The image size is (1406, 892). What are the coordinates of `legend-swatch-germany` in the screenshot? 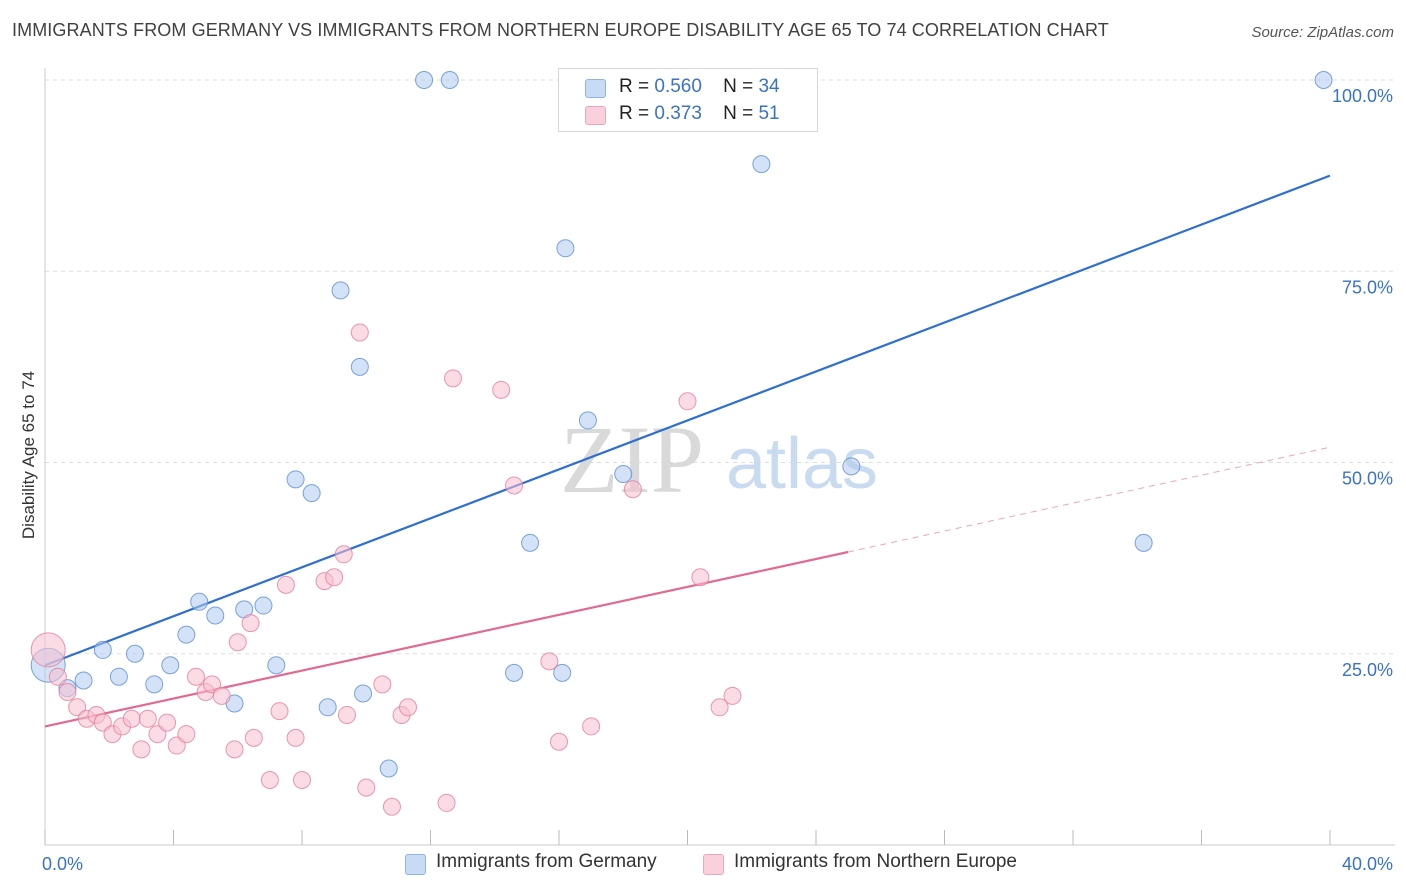 It's located at (595, 88).